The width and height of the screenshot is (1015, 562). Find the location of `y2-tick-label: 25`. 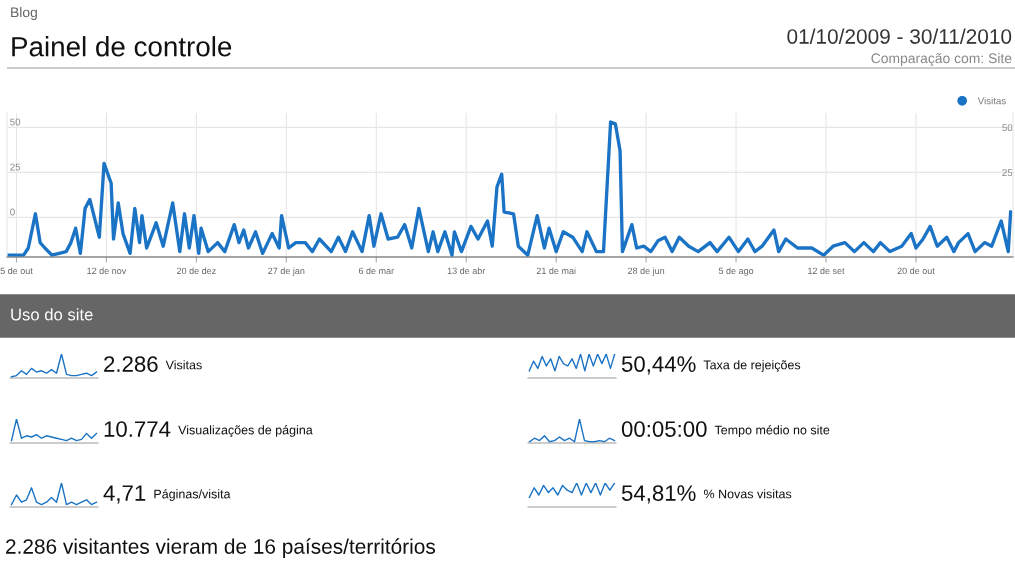

y2-tick-label: 25 is located at coordinates (1007, 173).